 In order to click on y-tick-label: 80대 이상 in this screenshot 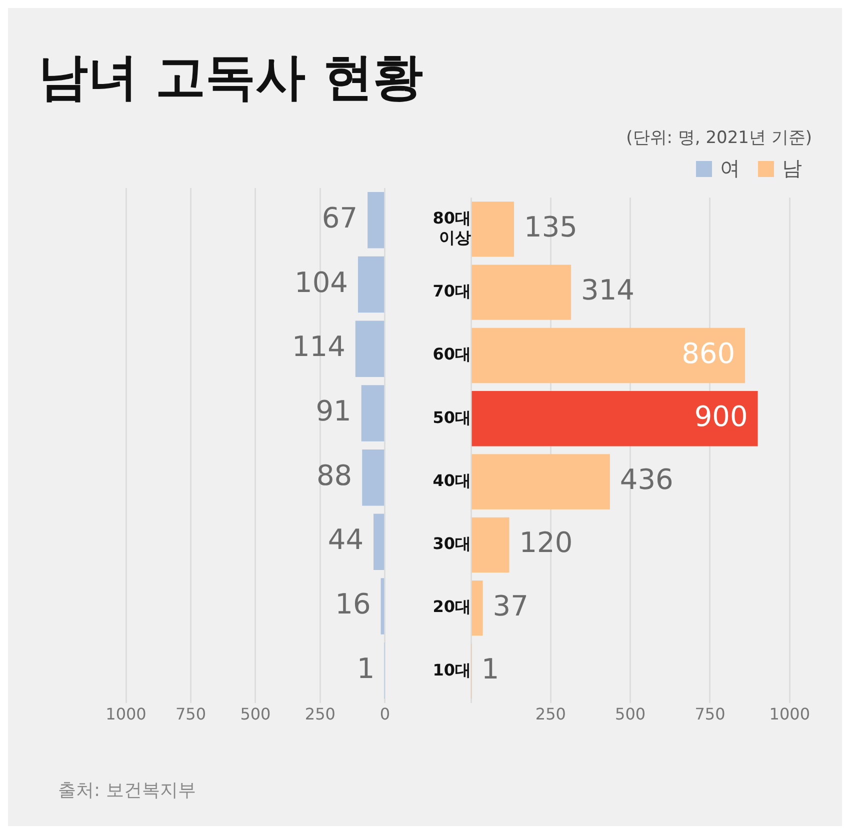, I will do `click(451, 227)`.